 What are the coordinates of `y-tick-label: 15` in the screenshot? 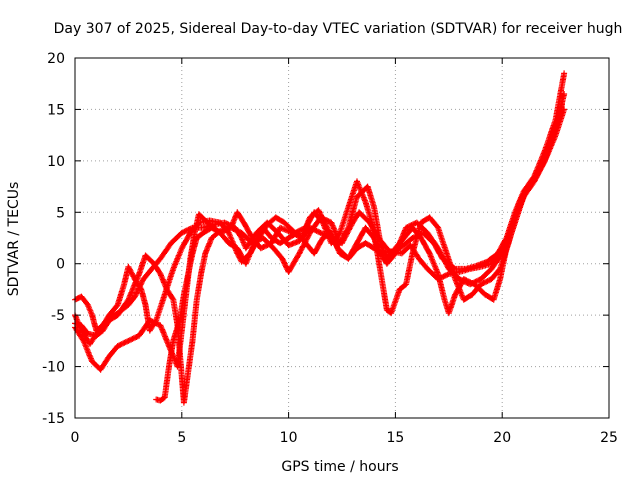 It's located at (56, 110).